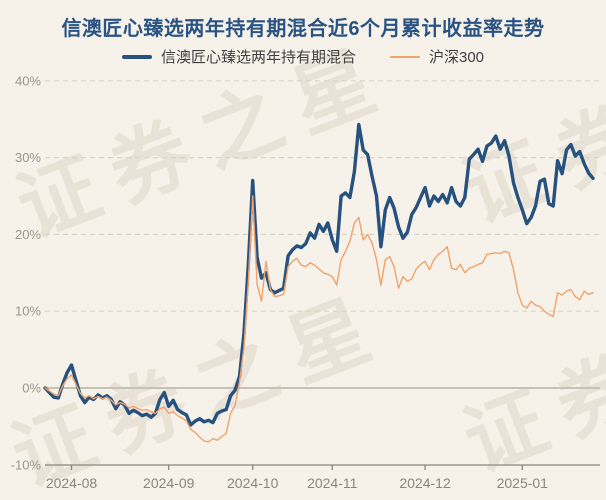  I want to click on x-tick-label: 2024-10, so click(253, 483).